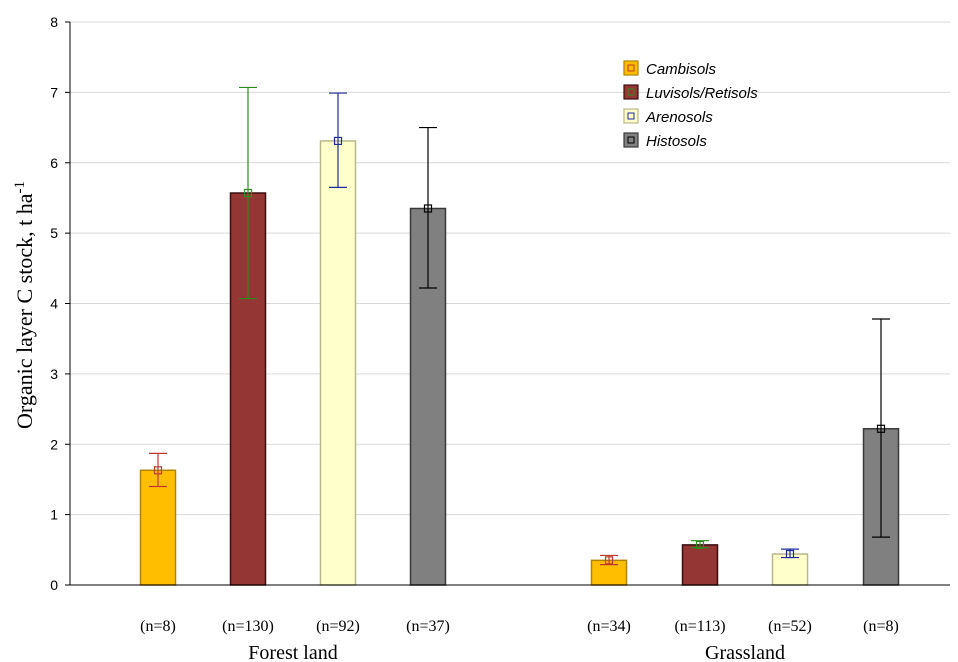 This screenshot has width=958, height=662. What do you see at coordinates (54, 374) in the screenshot?
I see `y-tick-label: 3` at bounding box center [54, 374].